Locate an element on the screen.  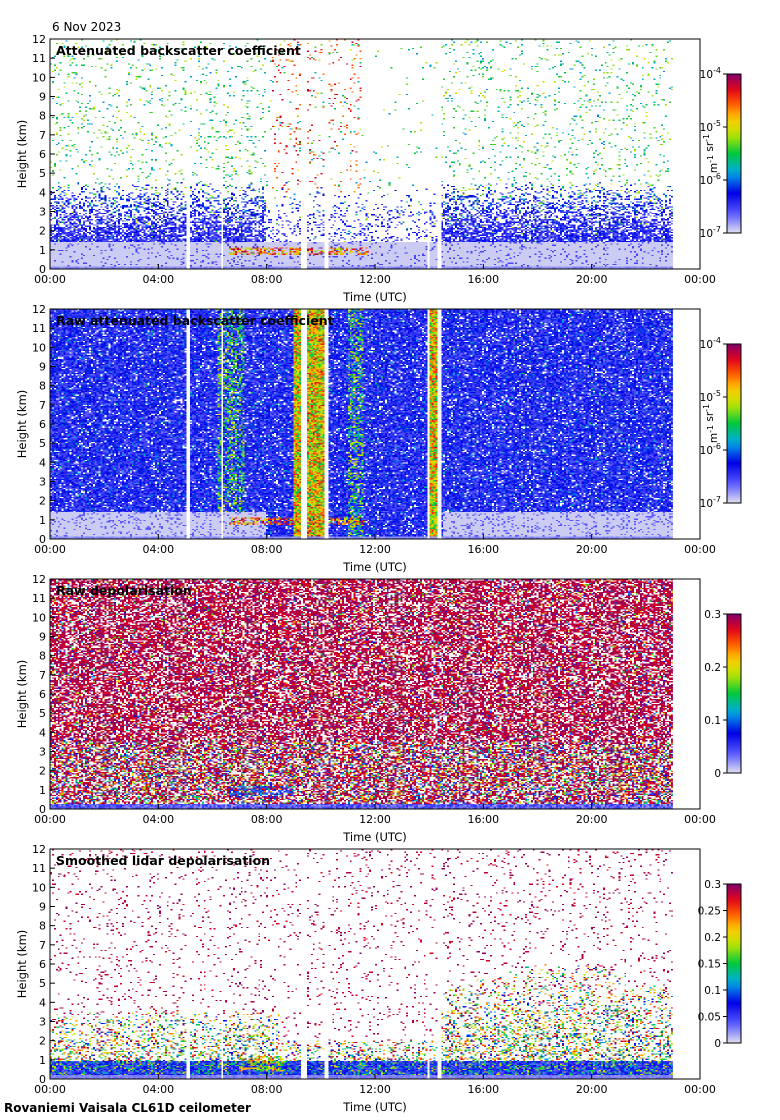
colorbar-tick-label: 10⁻⁴ is located at coordinates (710, 343).